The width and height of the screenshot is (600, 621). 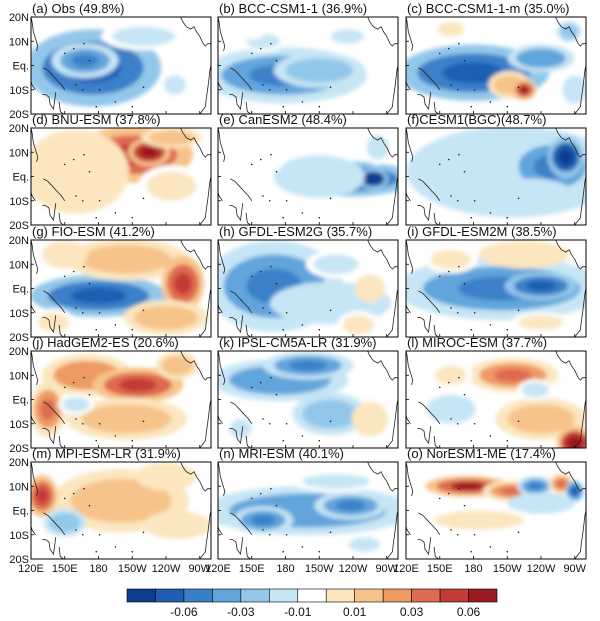 I want to click on panel: (m) MPI-ESM-LR (31.9%)20N 10N Eq. 10S 20S, so click(x=110, y=506).